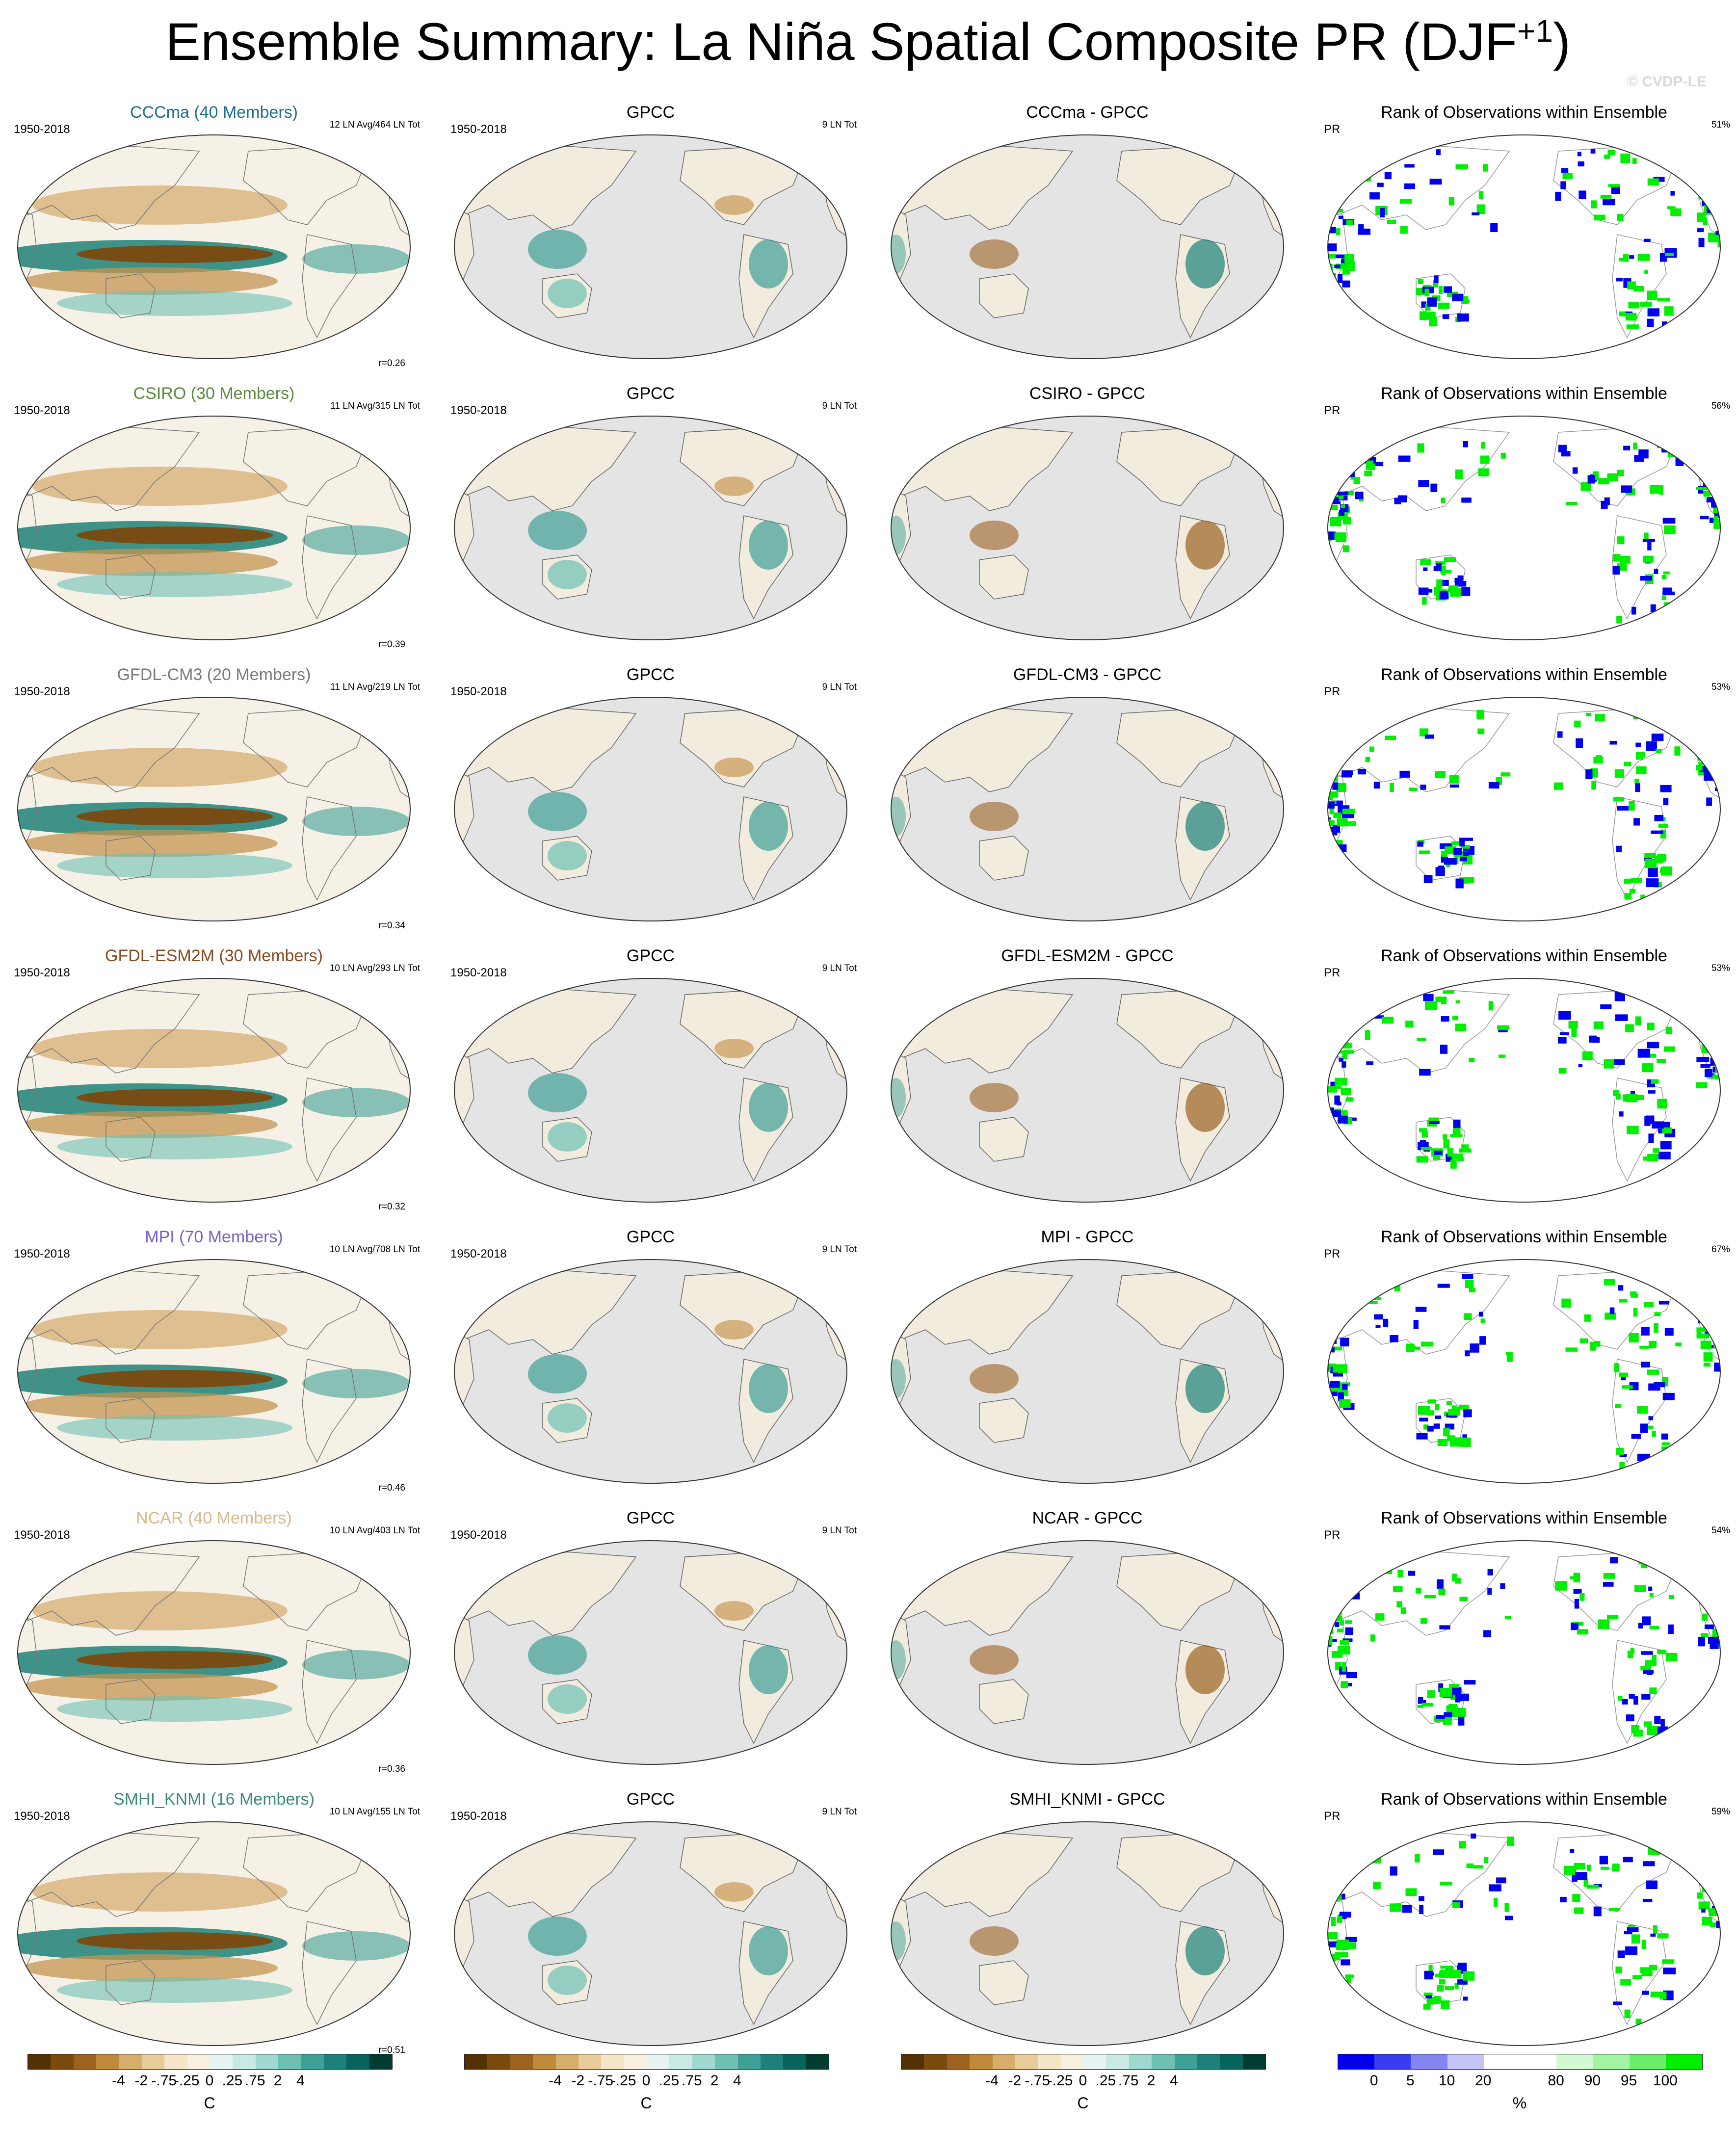  Describe the element at coordinates (375, 406) in the screenshot. I see `event-count: 11 LN Avg/315 LN Tot` at that location.